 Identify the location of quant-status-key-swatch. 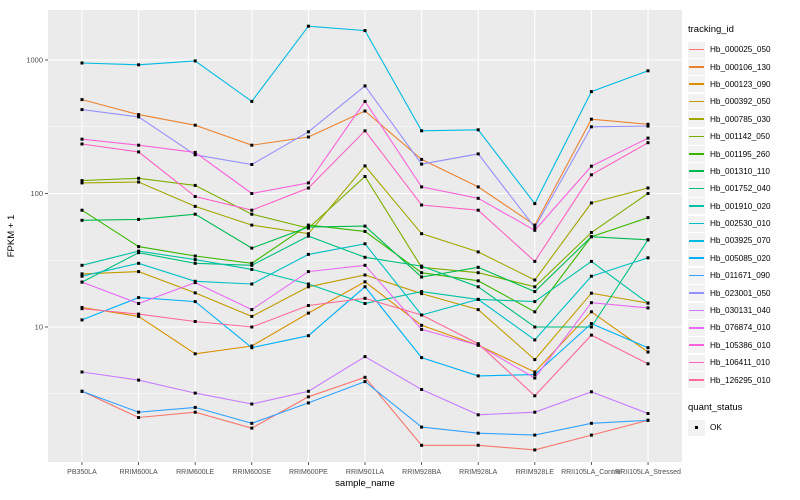
(696, 427).